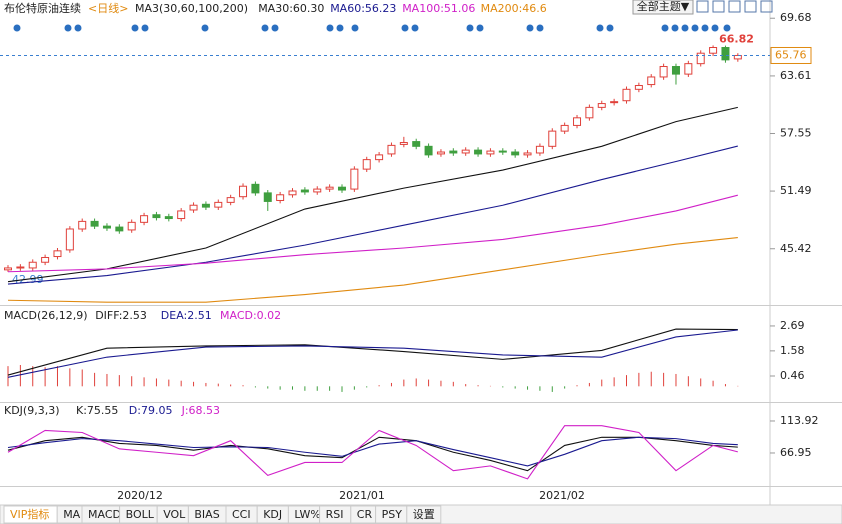  What do you see at coordinates (514, 8) in the screenshot?
I see `legend-entry: MA200:46.6` at bounding box center [514, 8].